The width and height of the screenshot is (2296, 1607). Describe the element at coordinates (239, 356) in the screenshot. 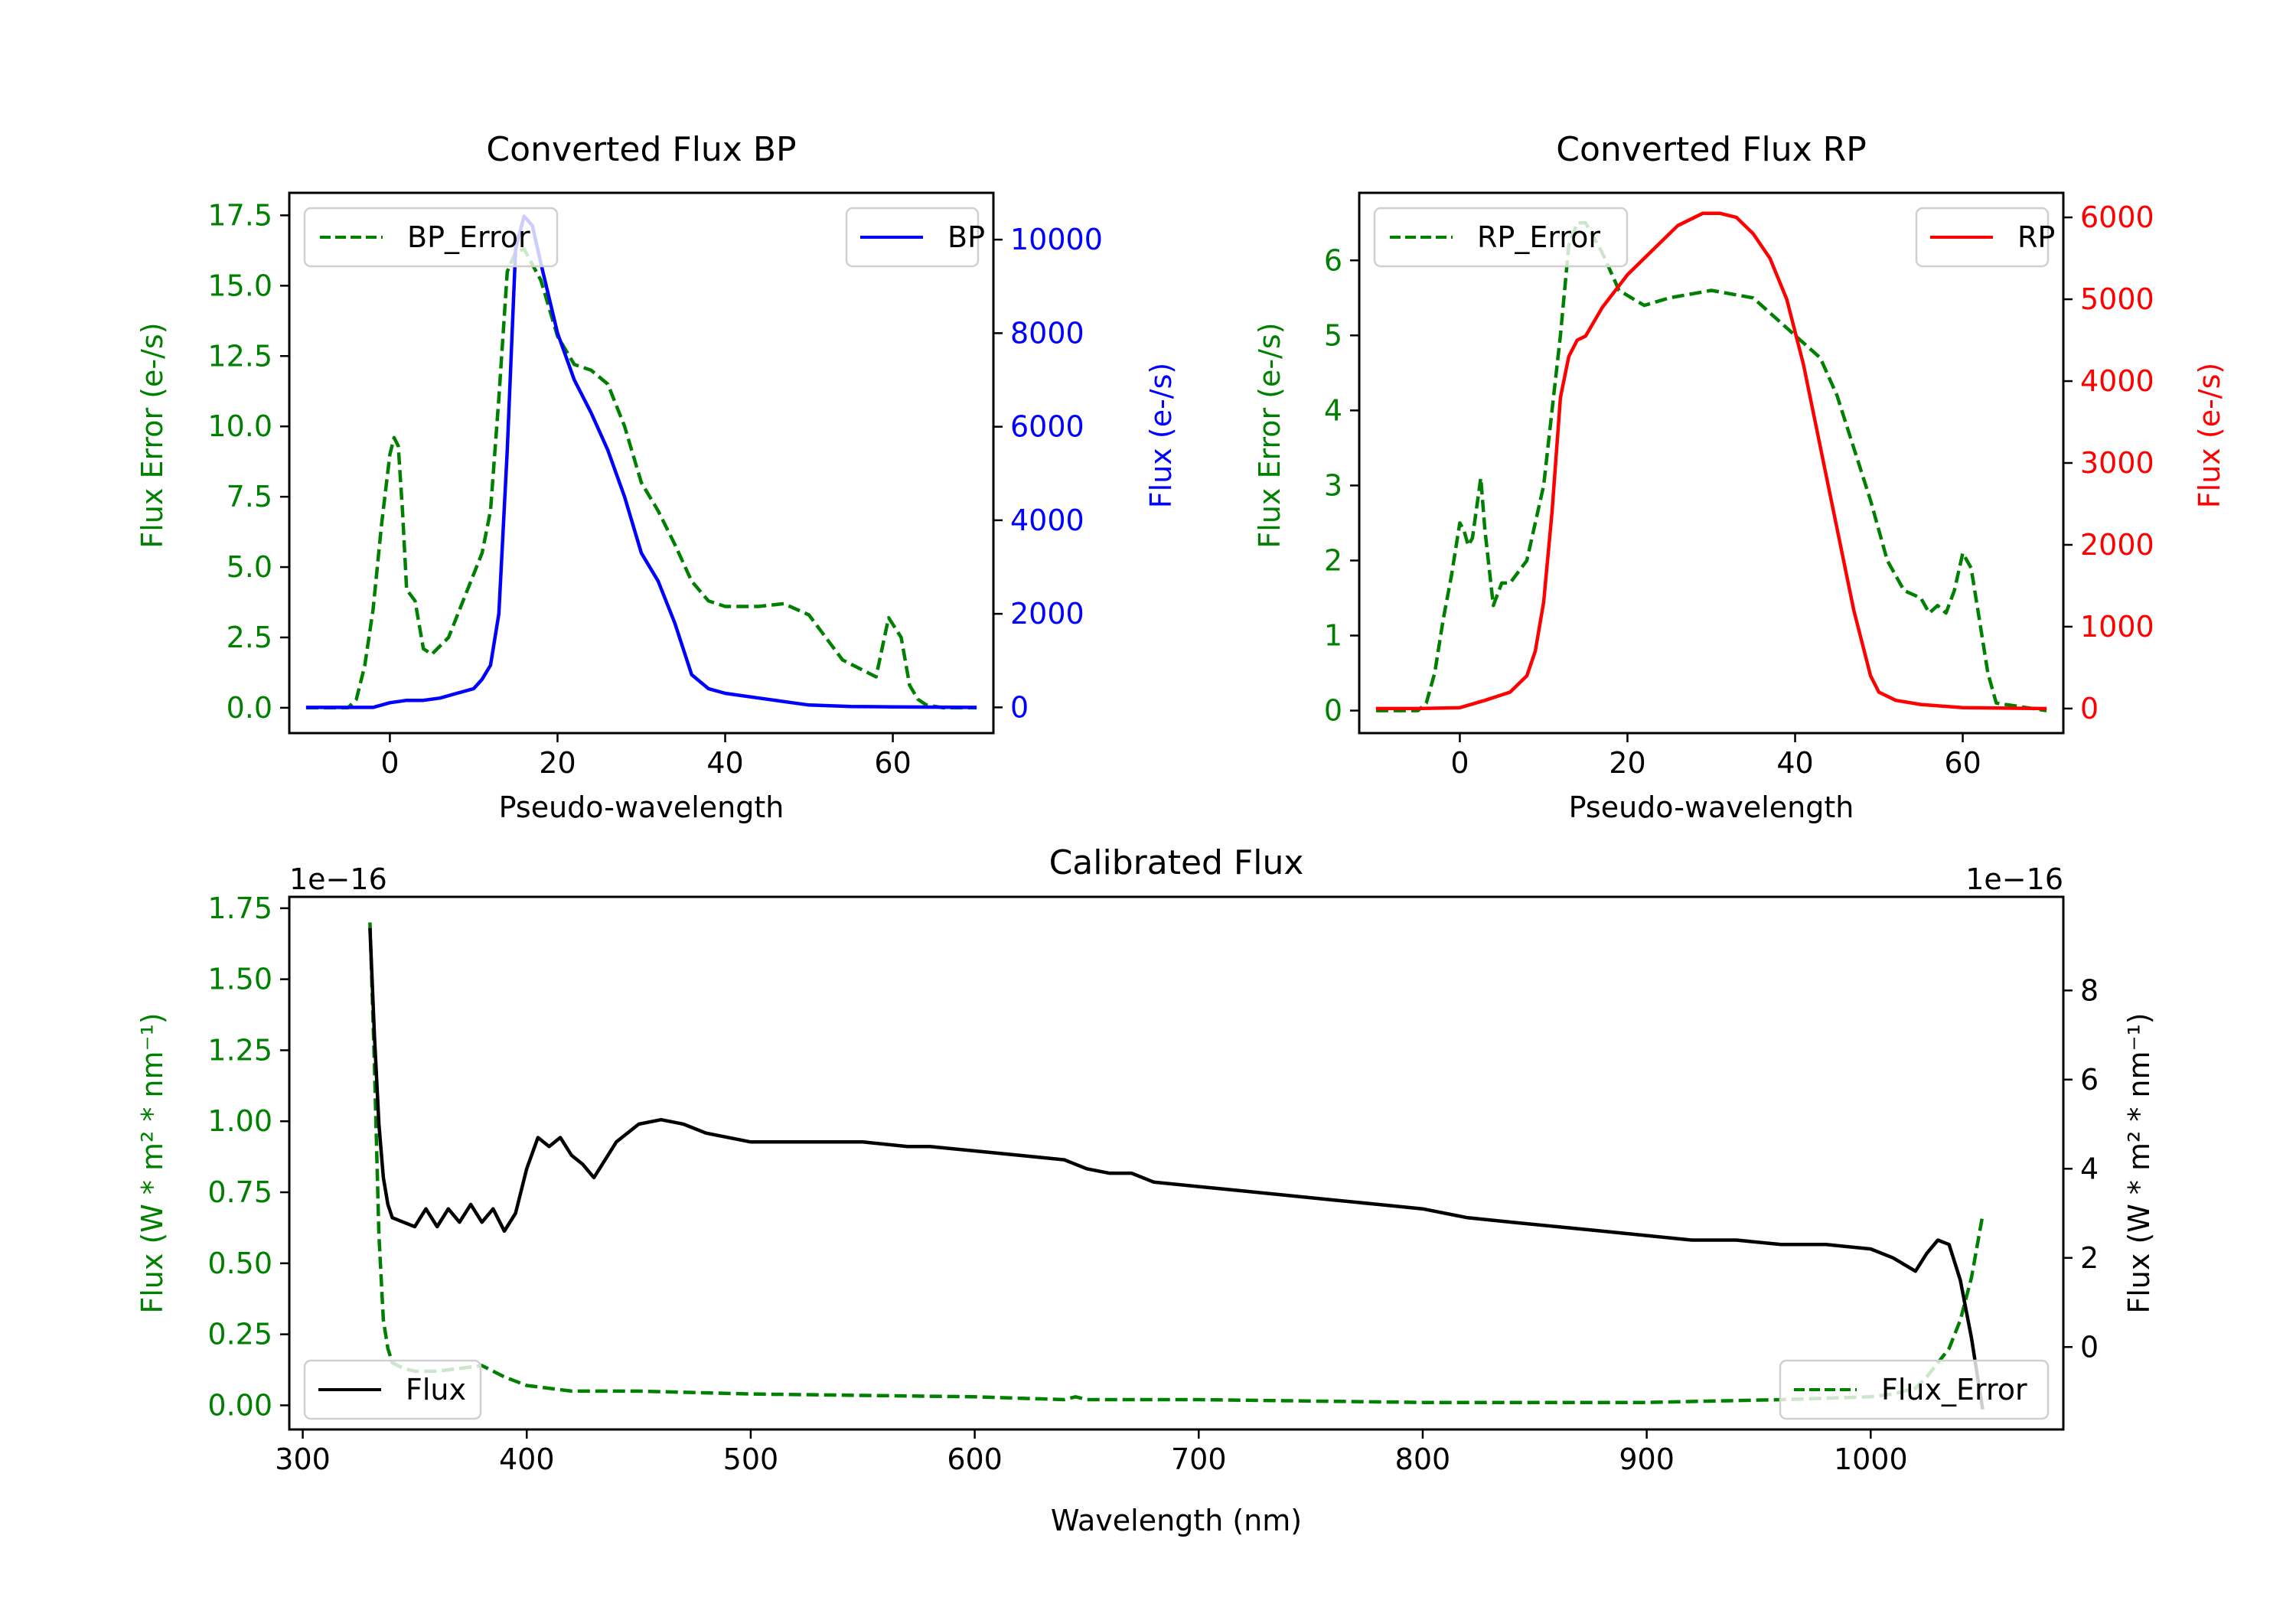

I see `bp-left-ytick-label: 12.5` at that location.